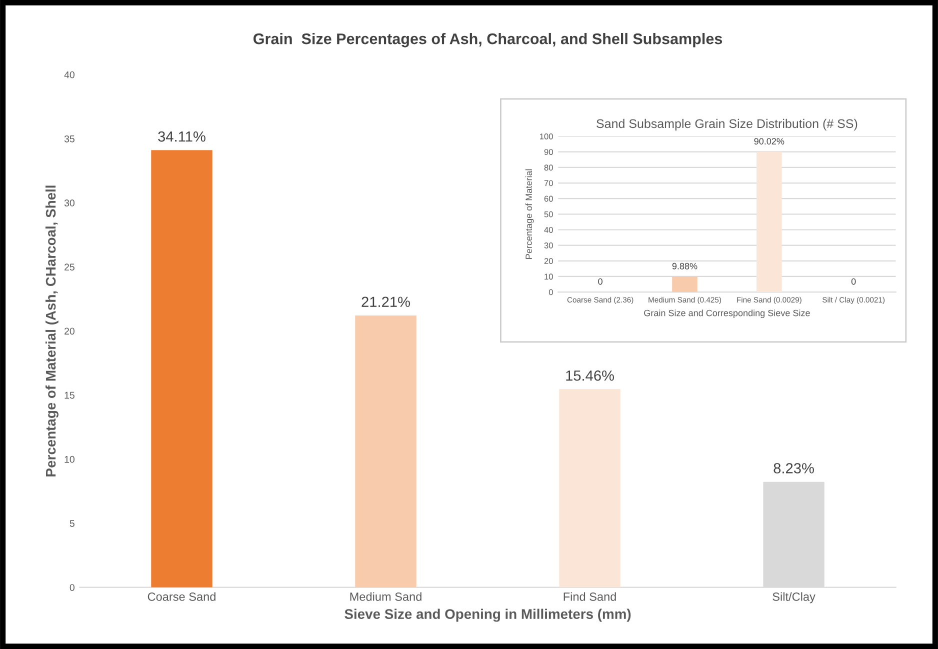 Image resolution: width=938 pixels, height=649 pixels. Describe the element at coordinates (548, 167) in the screenshot. I see `y-tick-label: 80` at that location.